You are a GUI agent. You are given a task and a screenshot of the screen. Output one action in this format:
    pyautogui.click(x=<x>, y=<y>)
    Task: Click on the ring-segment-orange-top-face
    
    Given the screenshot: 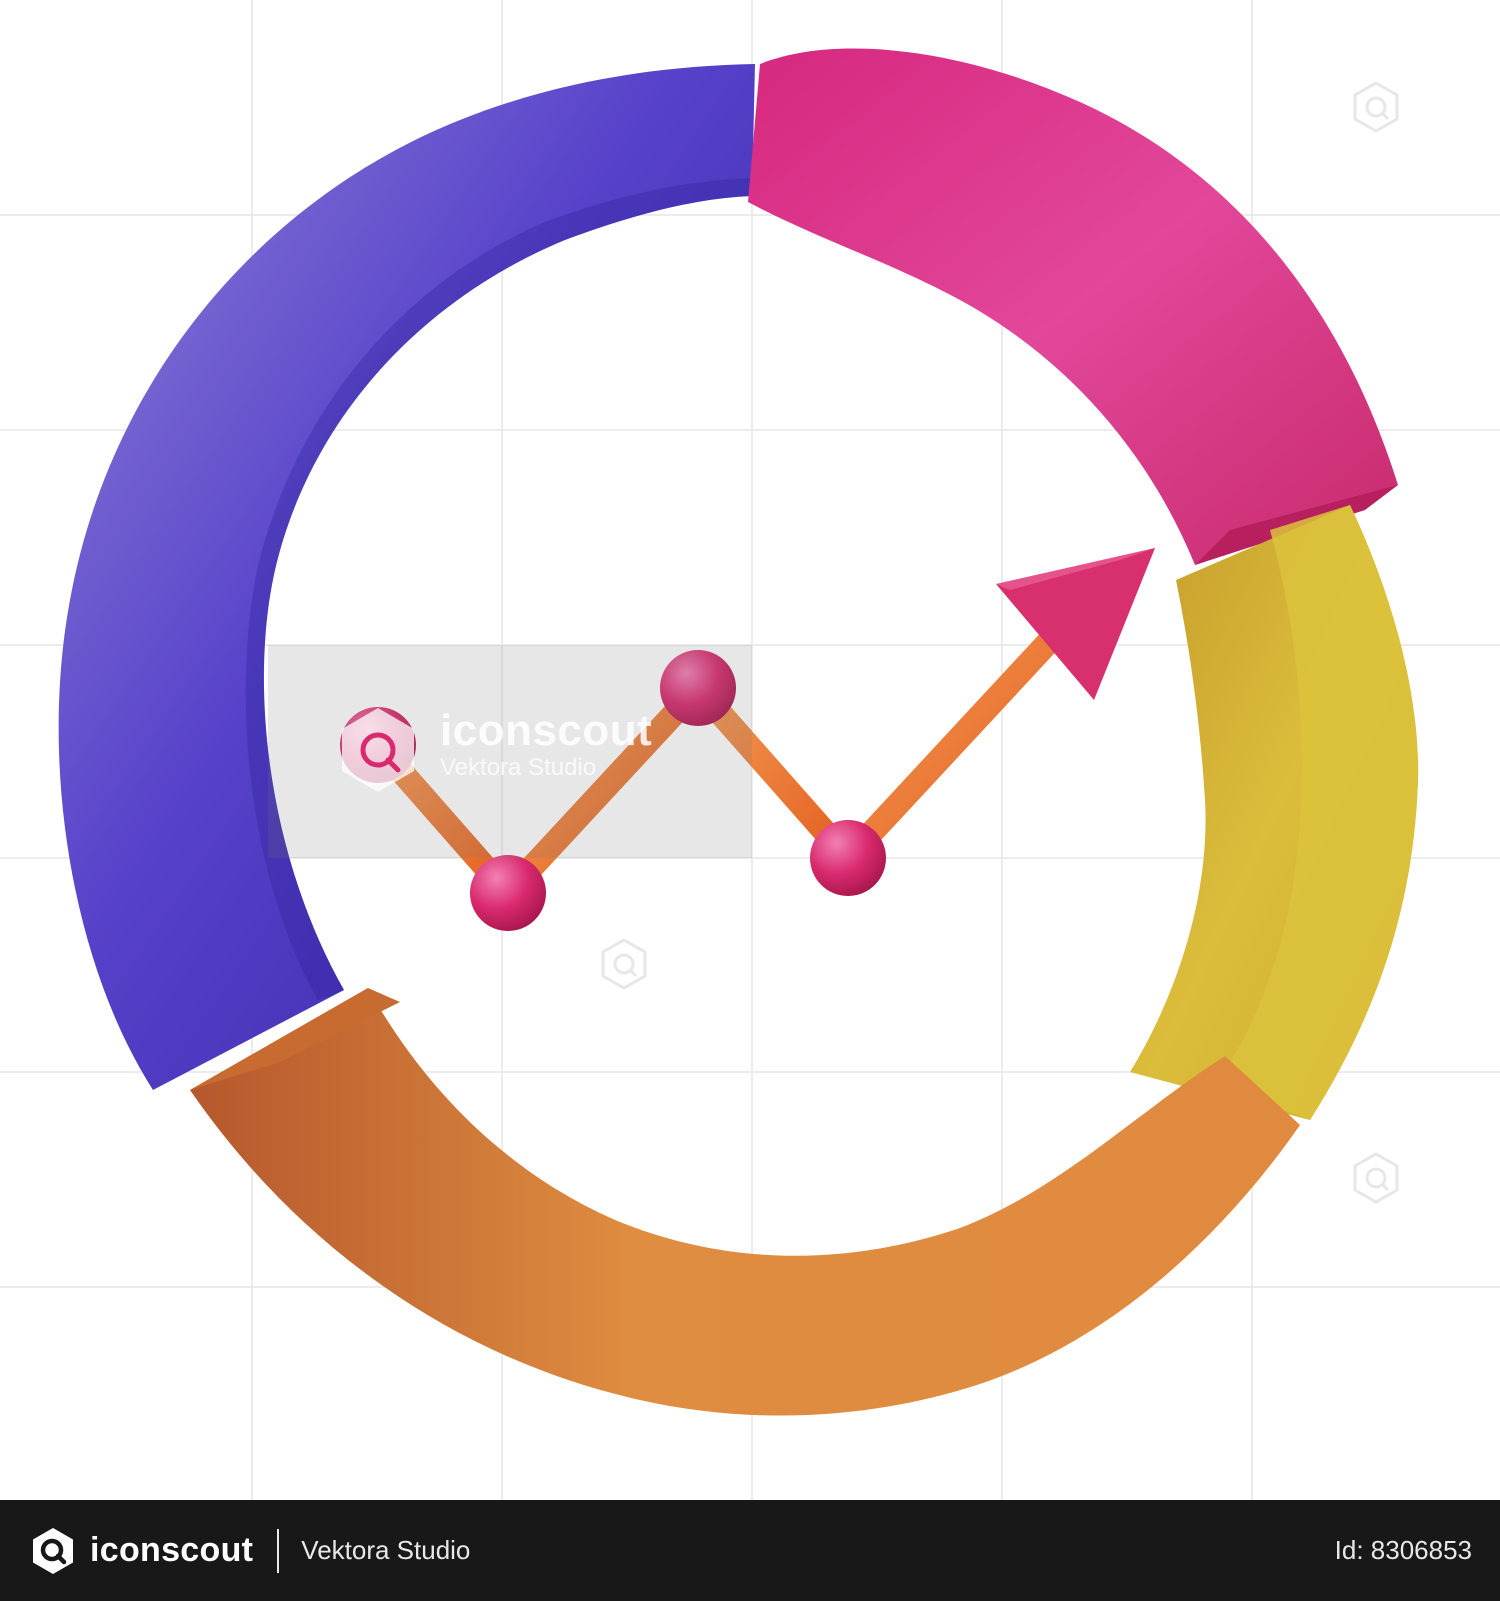 What is the action you would take?
    pyautogui.click(x=295, y=1039)
    